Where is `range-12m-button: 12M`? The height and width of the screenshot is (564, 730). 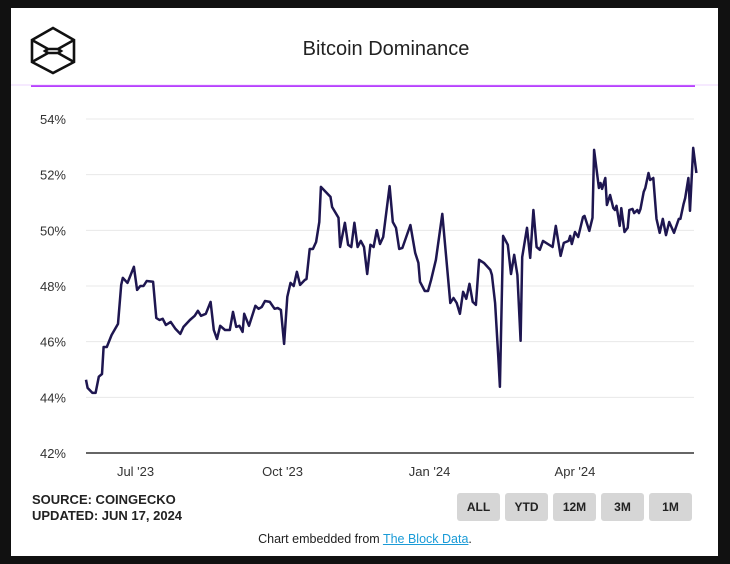
range-12m-button: 12M is located at coordinates (574, 507).